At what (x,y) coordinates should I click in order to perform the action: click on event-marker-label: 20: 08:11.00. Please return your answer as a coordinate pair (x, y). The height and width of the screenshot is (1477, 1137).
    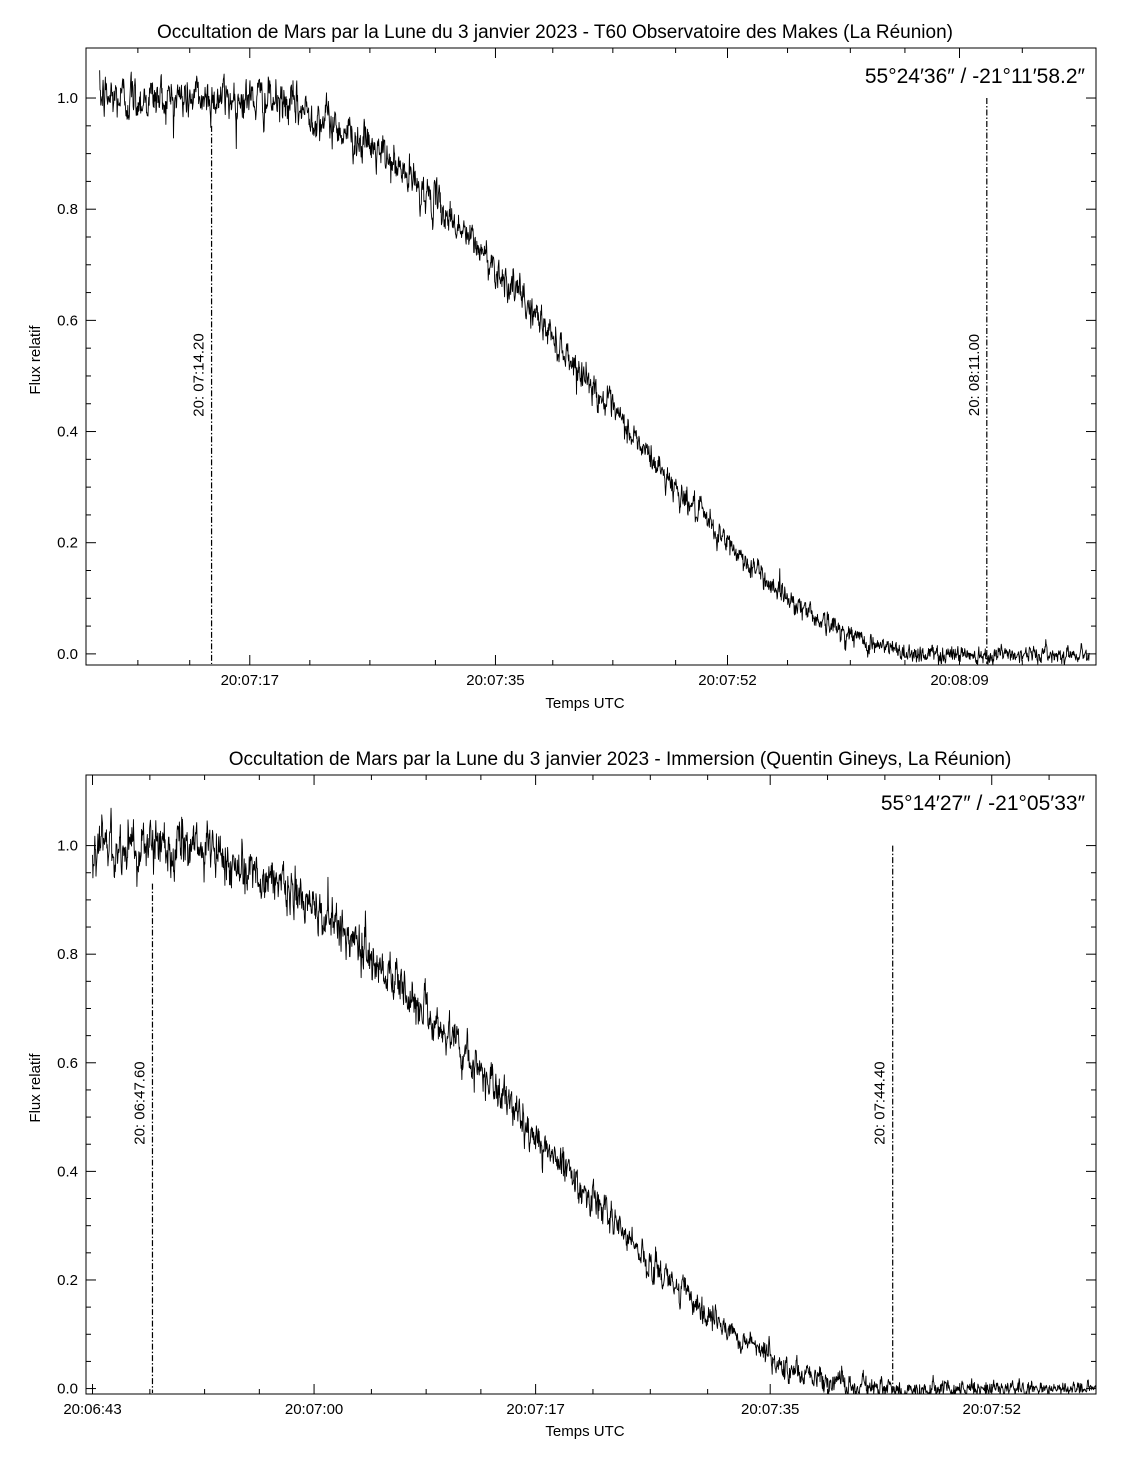
    Looking at the image, I should click on (974, 375).